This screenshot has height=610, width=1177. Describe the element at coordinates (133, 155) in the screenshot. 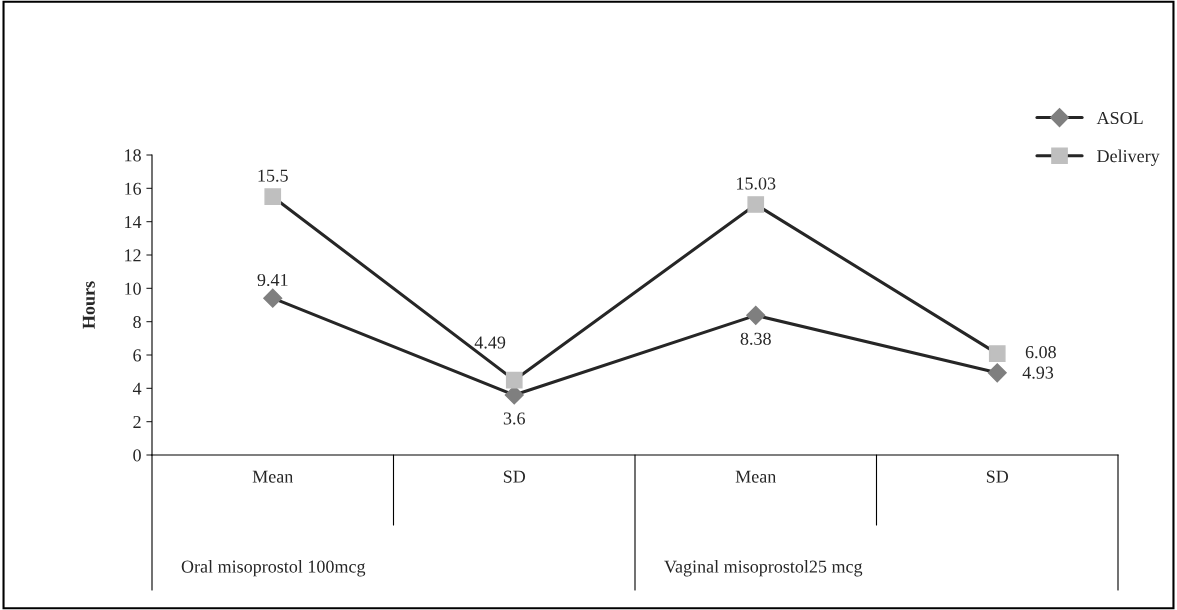

I see `y-tick-label: 18` at that location.